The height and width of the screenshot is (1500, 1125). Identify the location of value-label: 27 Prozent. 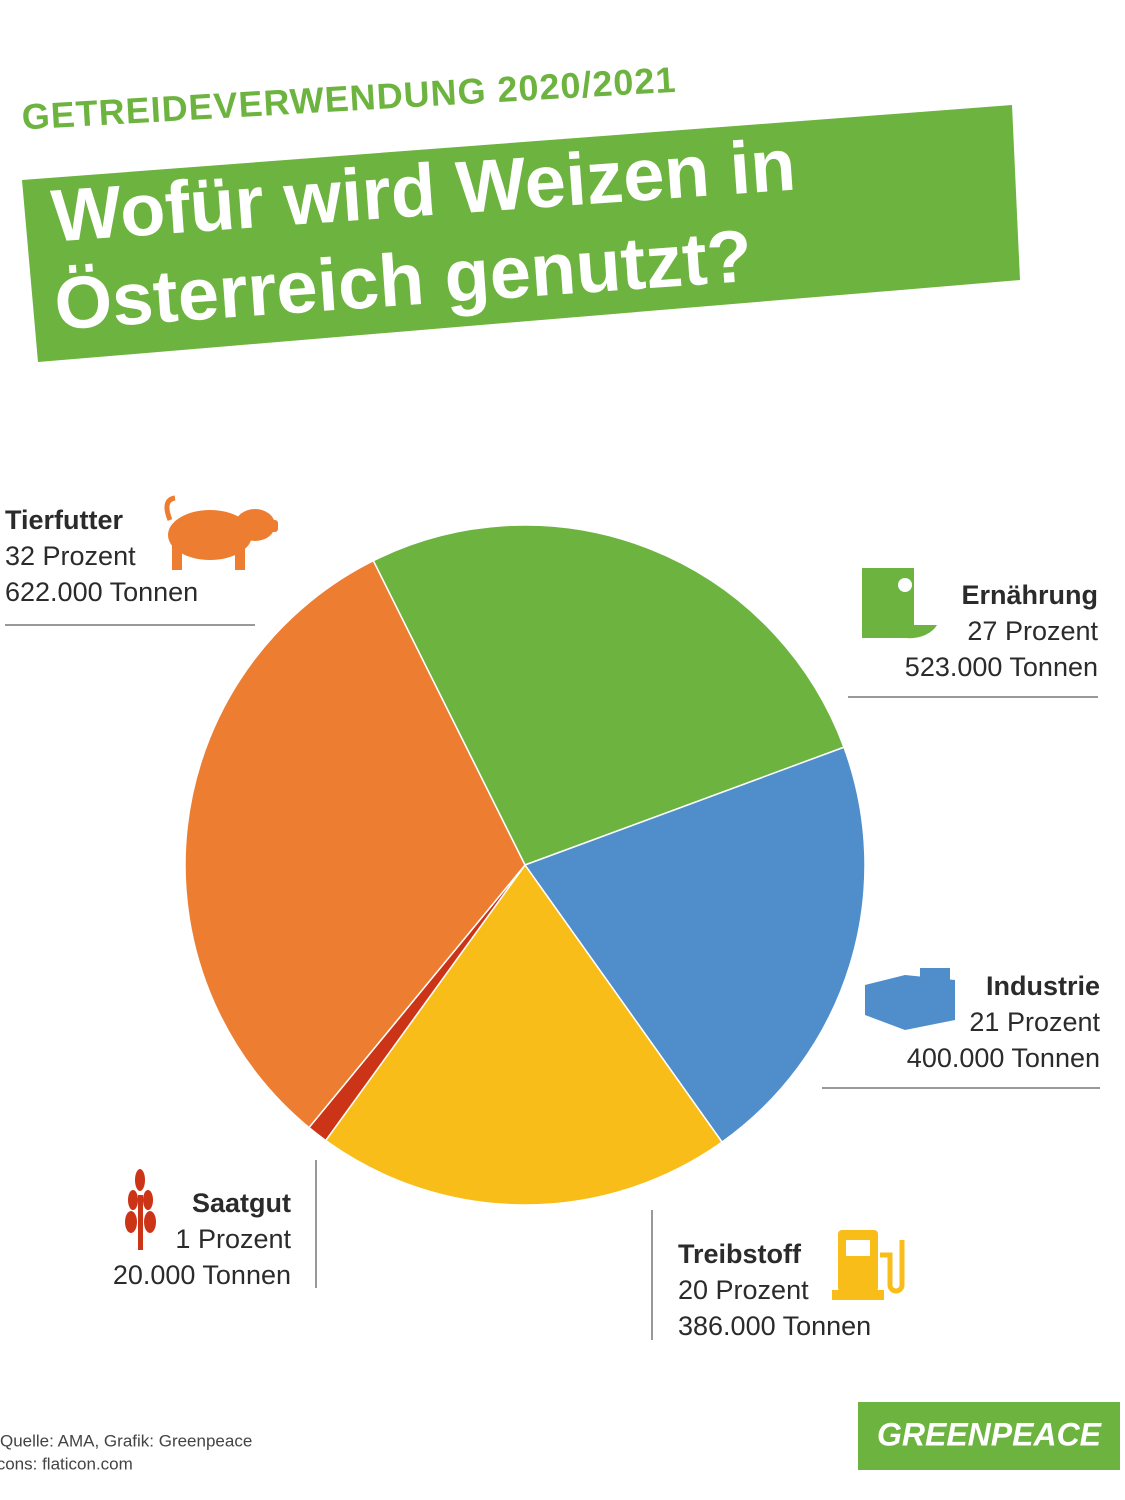
(1032, 631).